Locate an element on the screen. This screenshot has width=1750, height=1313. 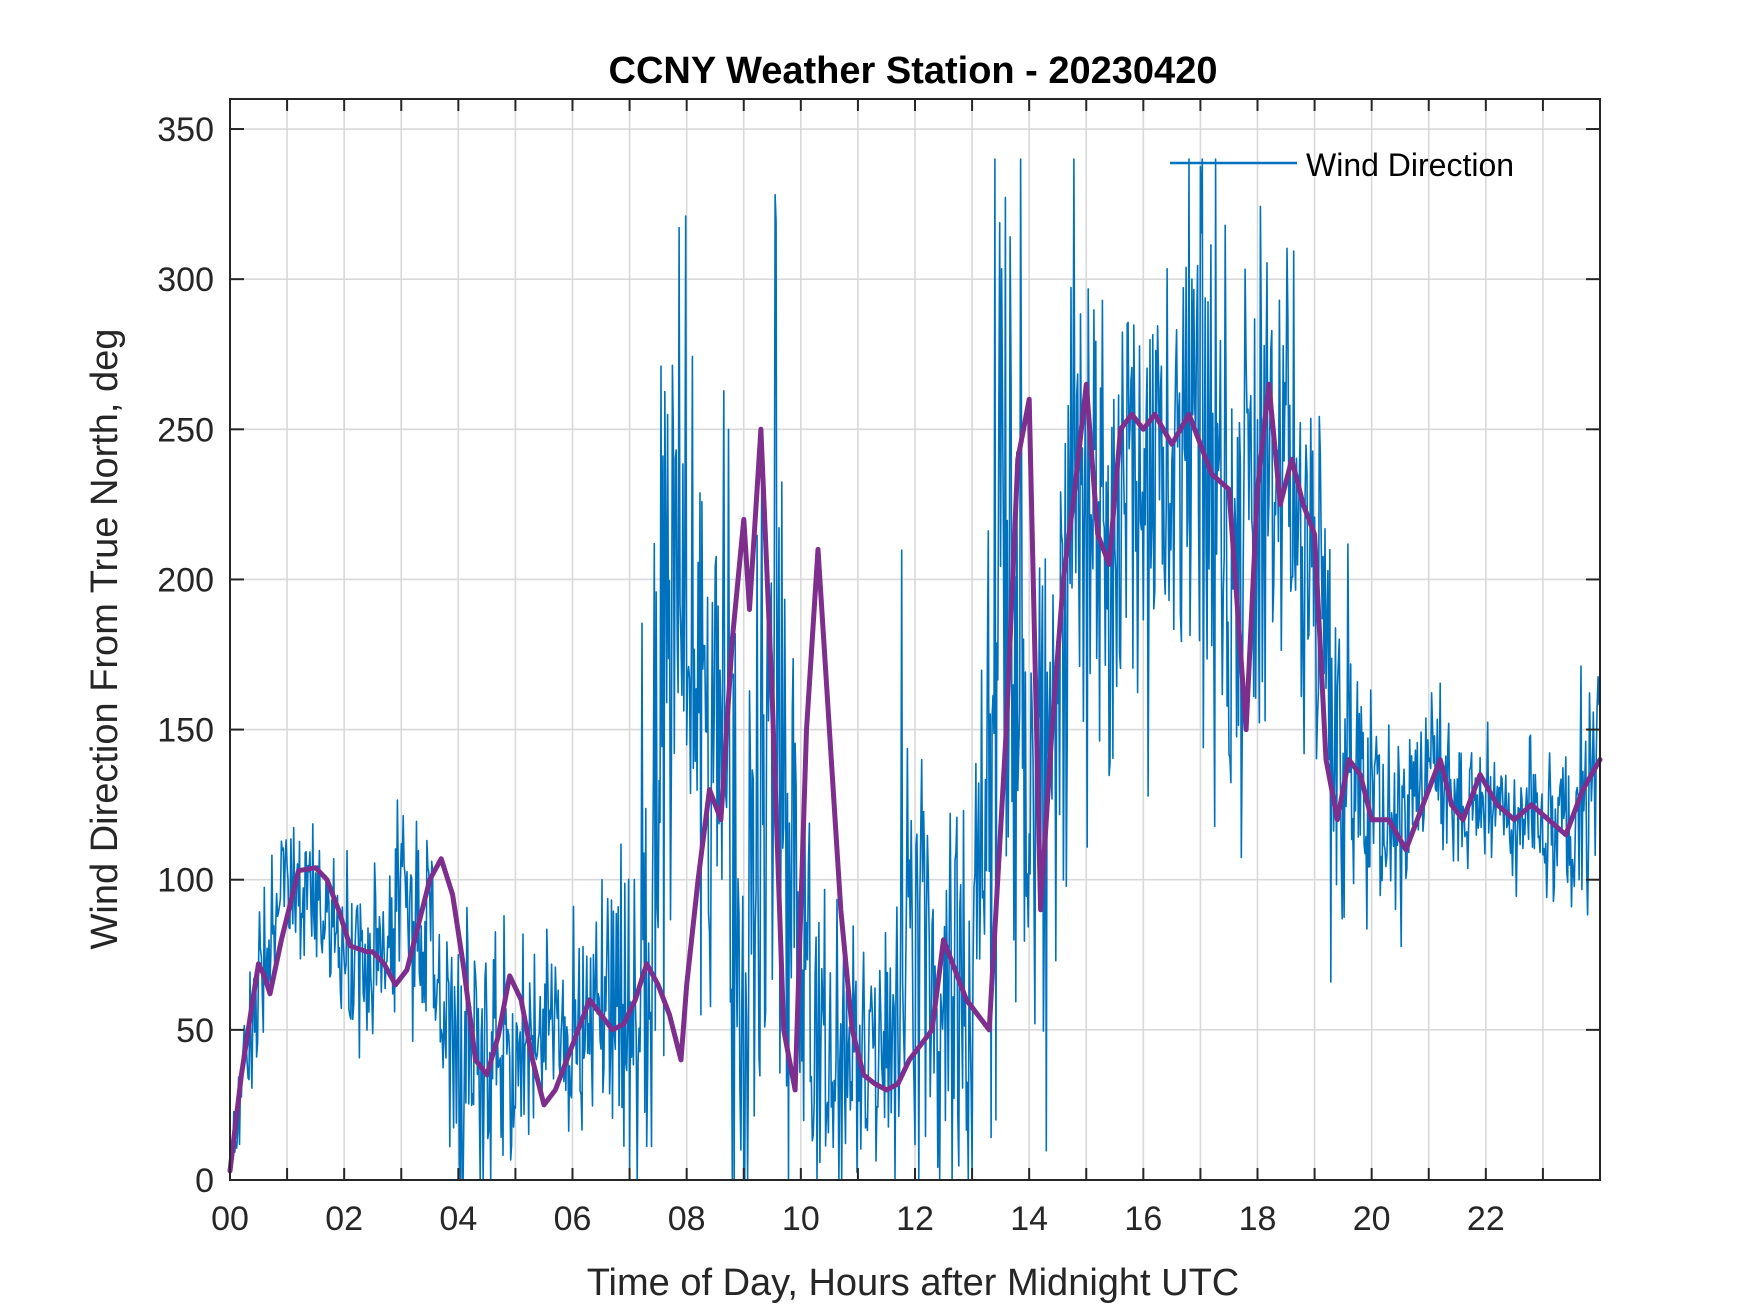
x-tick-label: 14 is located at coordinates (1029, 1219).